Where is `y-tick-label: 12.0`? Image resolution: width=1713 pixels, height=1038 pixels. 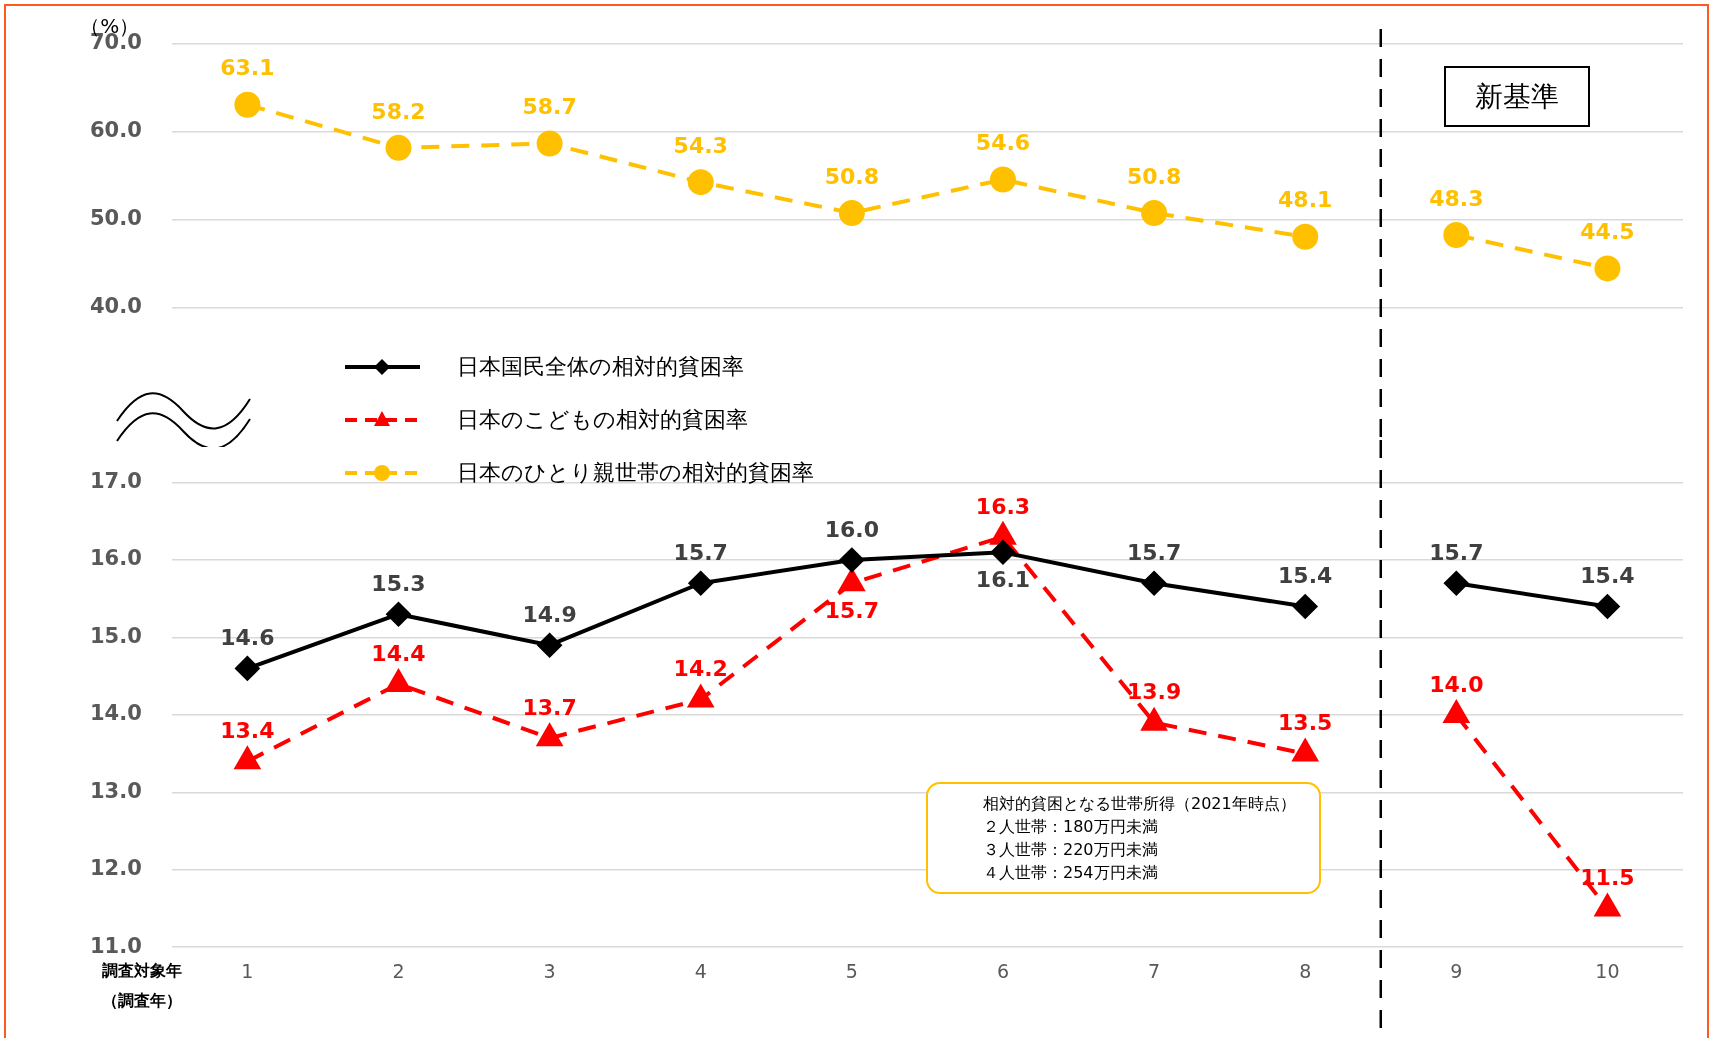
y-tick-label: 12.0 is located at coordinates (115, 868).